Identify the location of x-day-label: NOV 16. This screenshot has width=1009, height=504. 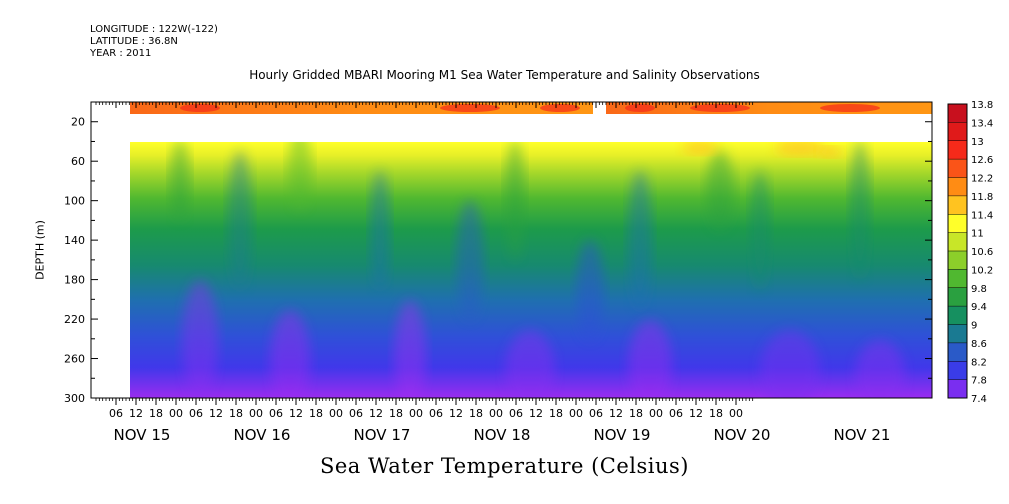
(262, 435).